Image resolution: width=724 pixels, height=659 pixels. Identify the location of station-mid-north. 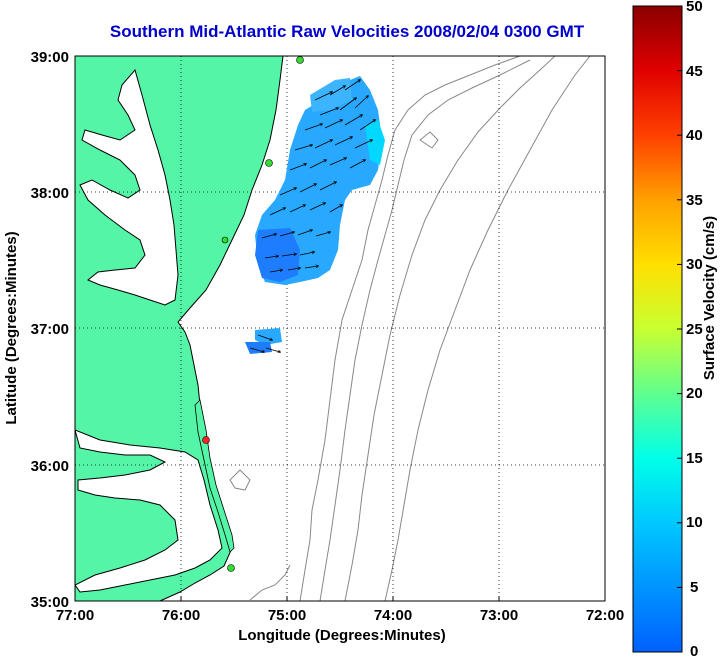
(269, 163).